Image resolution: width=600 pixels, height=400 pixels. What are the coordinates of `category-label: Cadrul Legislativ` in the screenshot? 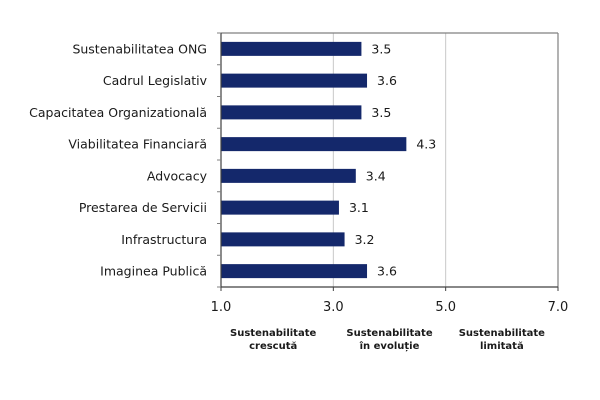 It's located at (155, 80).